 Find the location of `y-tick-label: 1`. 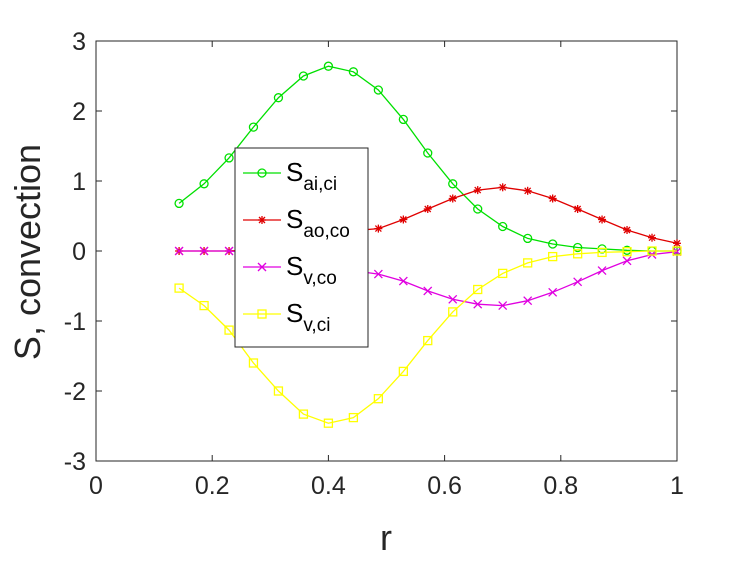

y-tick-label: 1 is located at coordinates (79, 182).